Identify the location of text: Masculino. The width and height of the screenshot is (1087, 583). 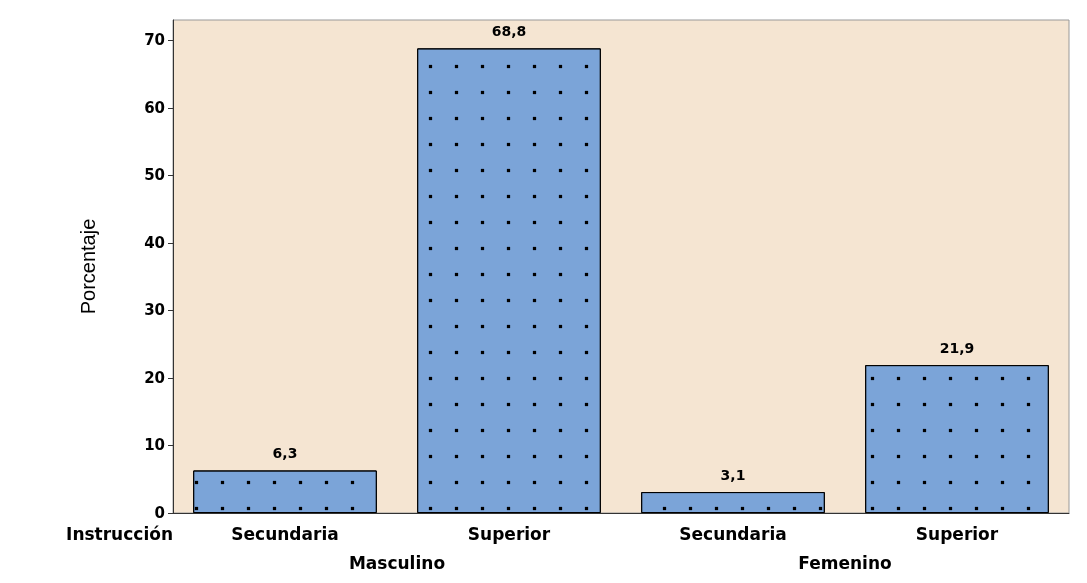
(397, 562).